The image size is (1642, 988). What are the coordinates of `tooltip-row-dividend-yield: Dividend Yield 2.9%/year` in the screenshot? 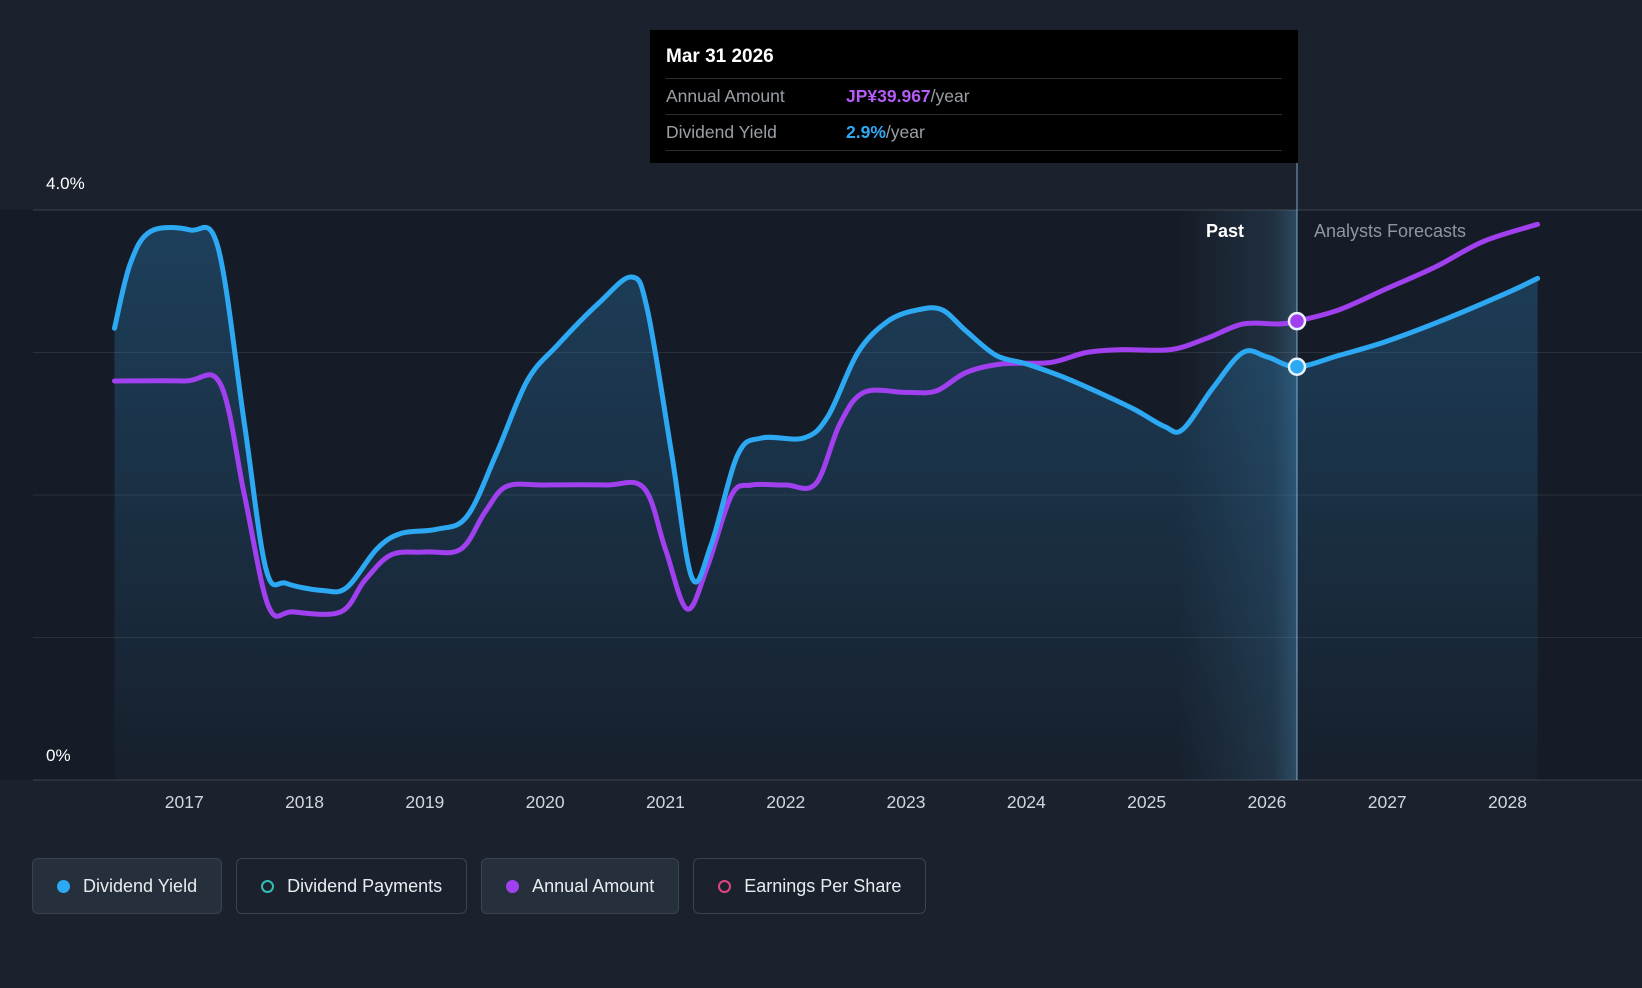 It's located at (974, 133).